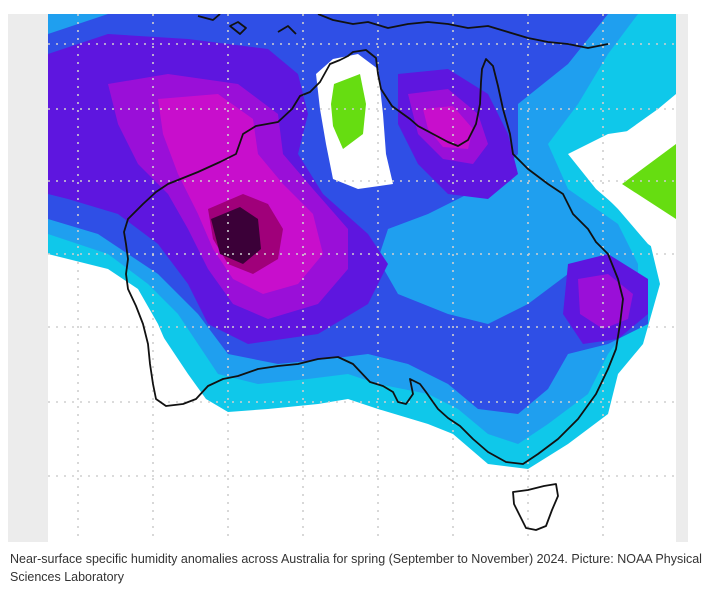  Describe the element at coordinates (348, 111) in the screenshot. I see `anomaly-green-cape-york` at that location.